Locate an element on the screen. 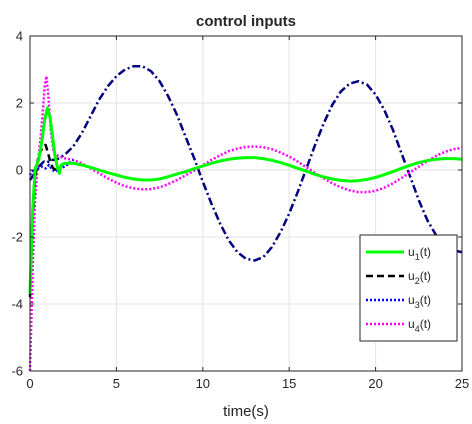 The width and height of the screenshot is (472, 424). legend-label-3: u3(t) is located at coordinates (419, 301).